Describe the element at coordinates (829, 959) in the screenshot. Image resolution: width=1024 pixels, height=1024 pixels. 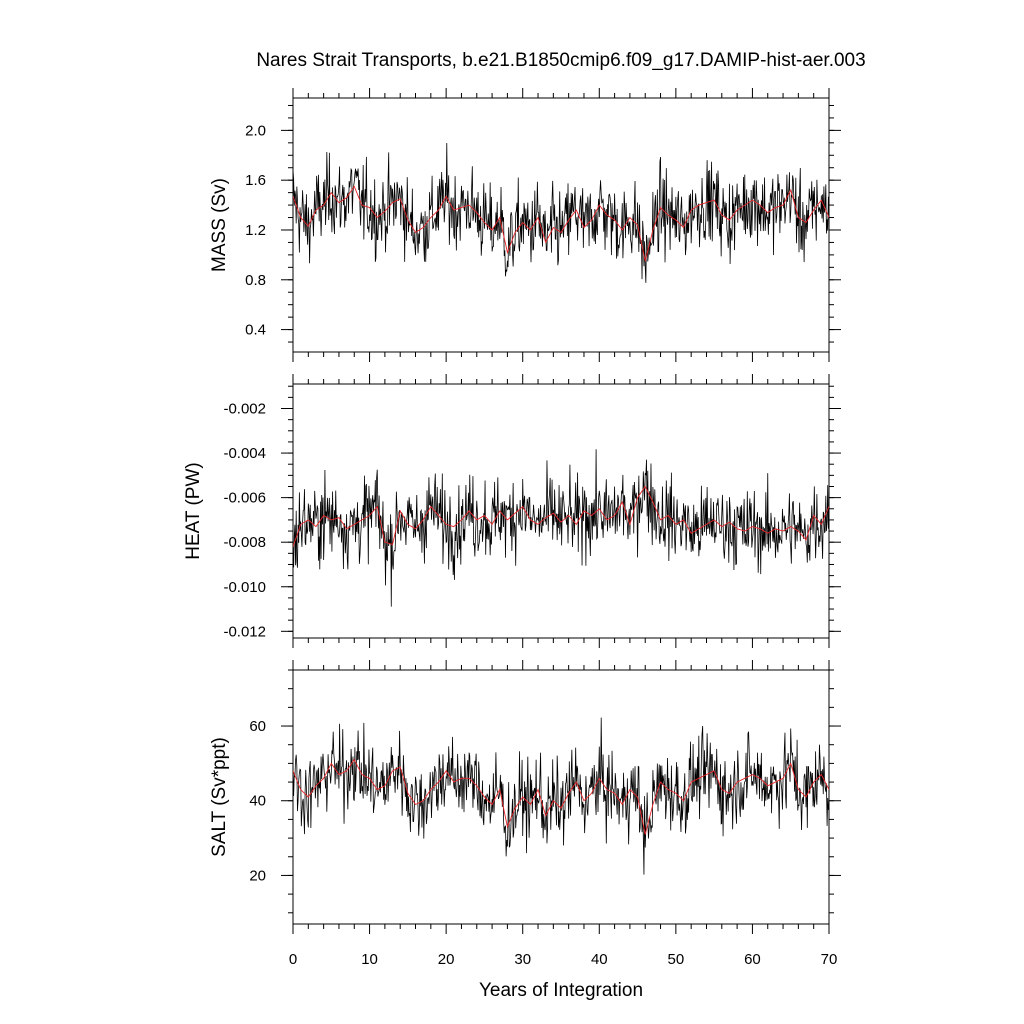
I see `x-tick-label: 70` at that location.